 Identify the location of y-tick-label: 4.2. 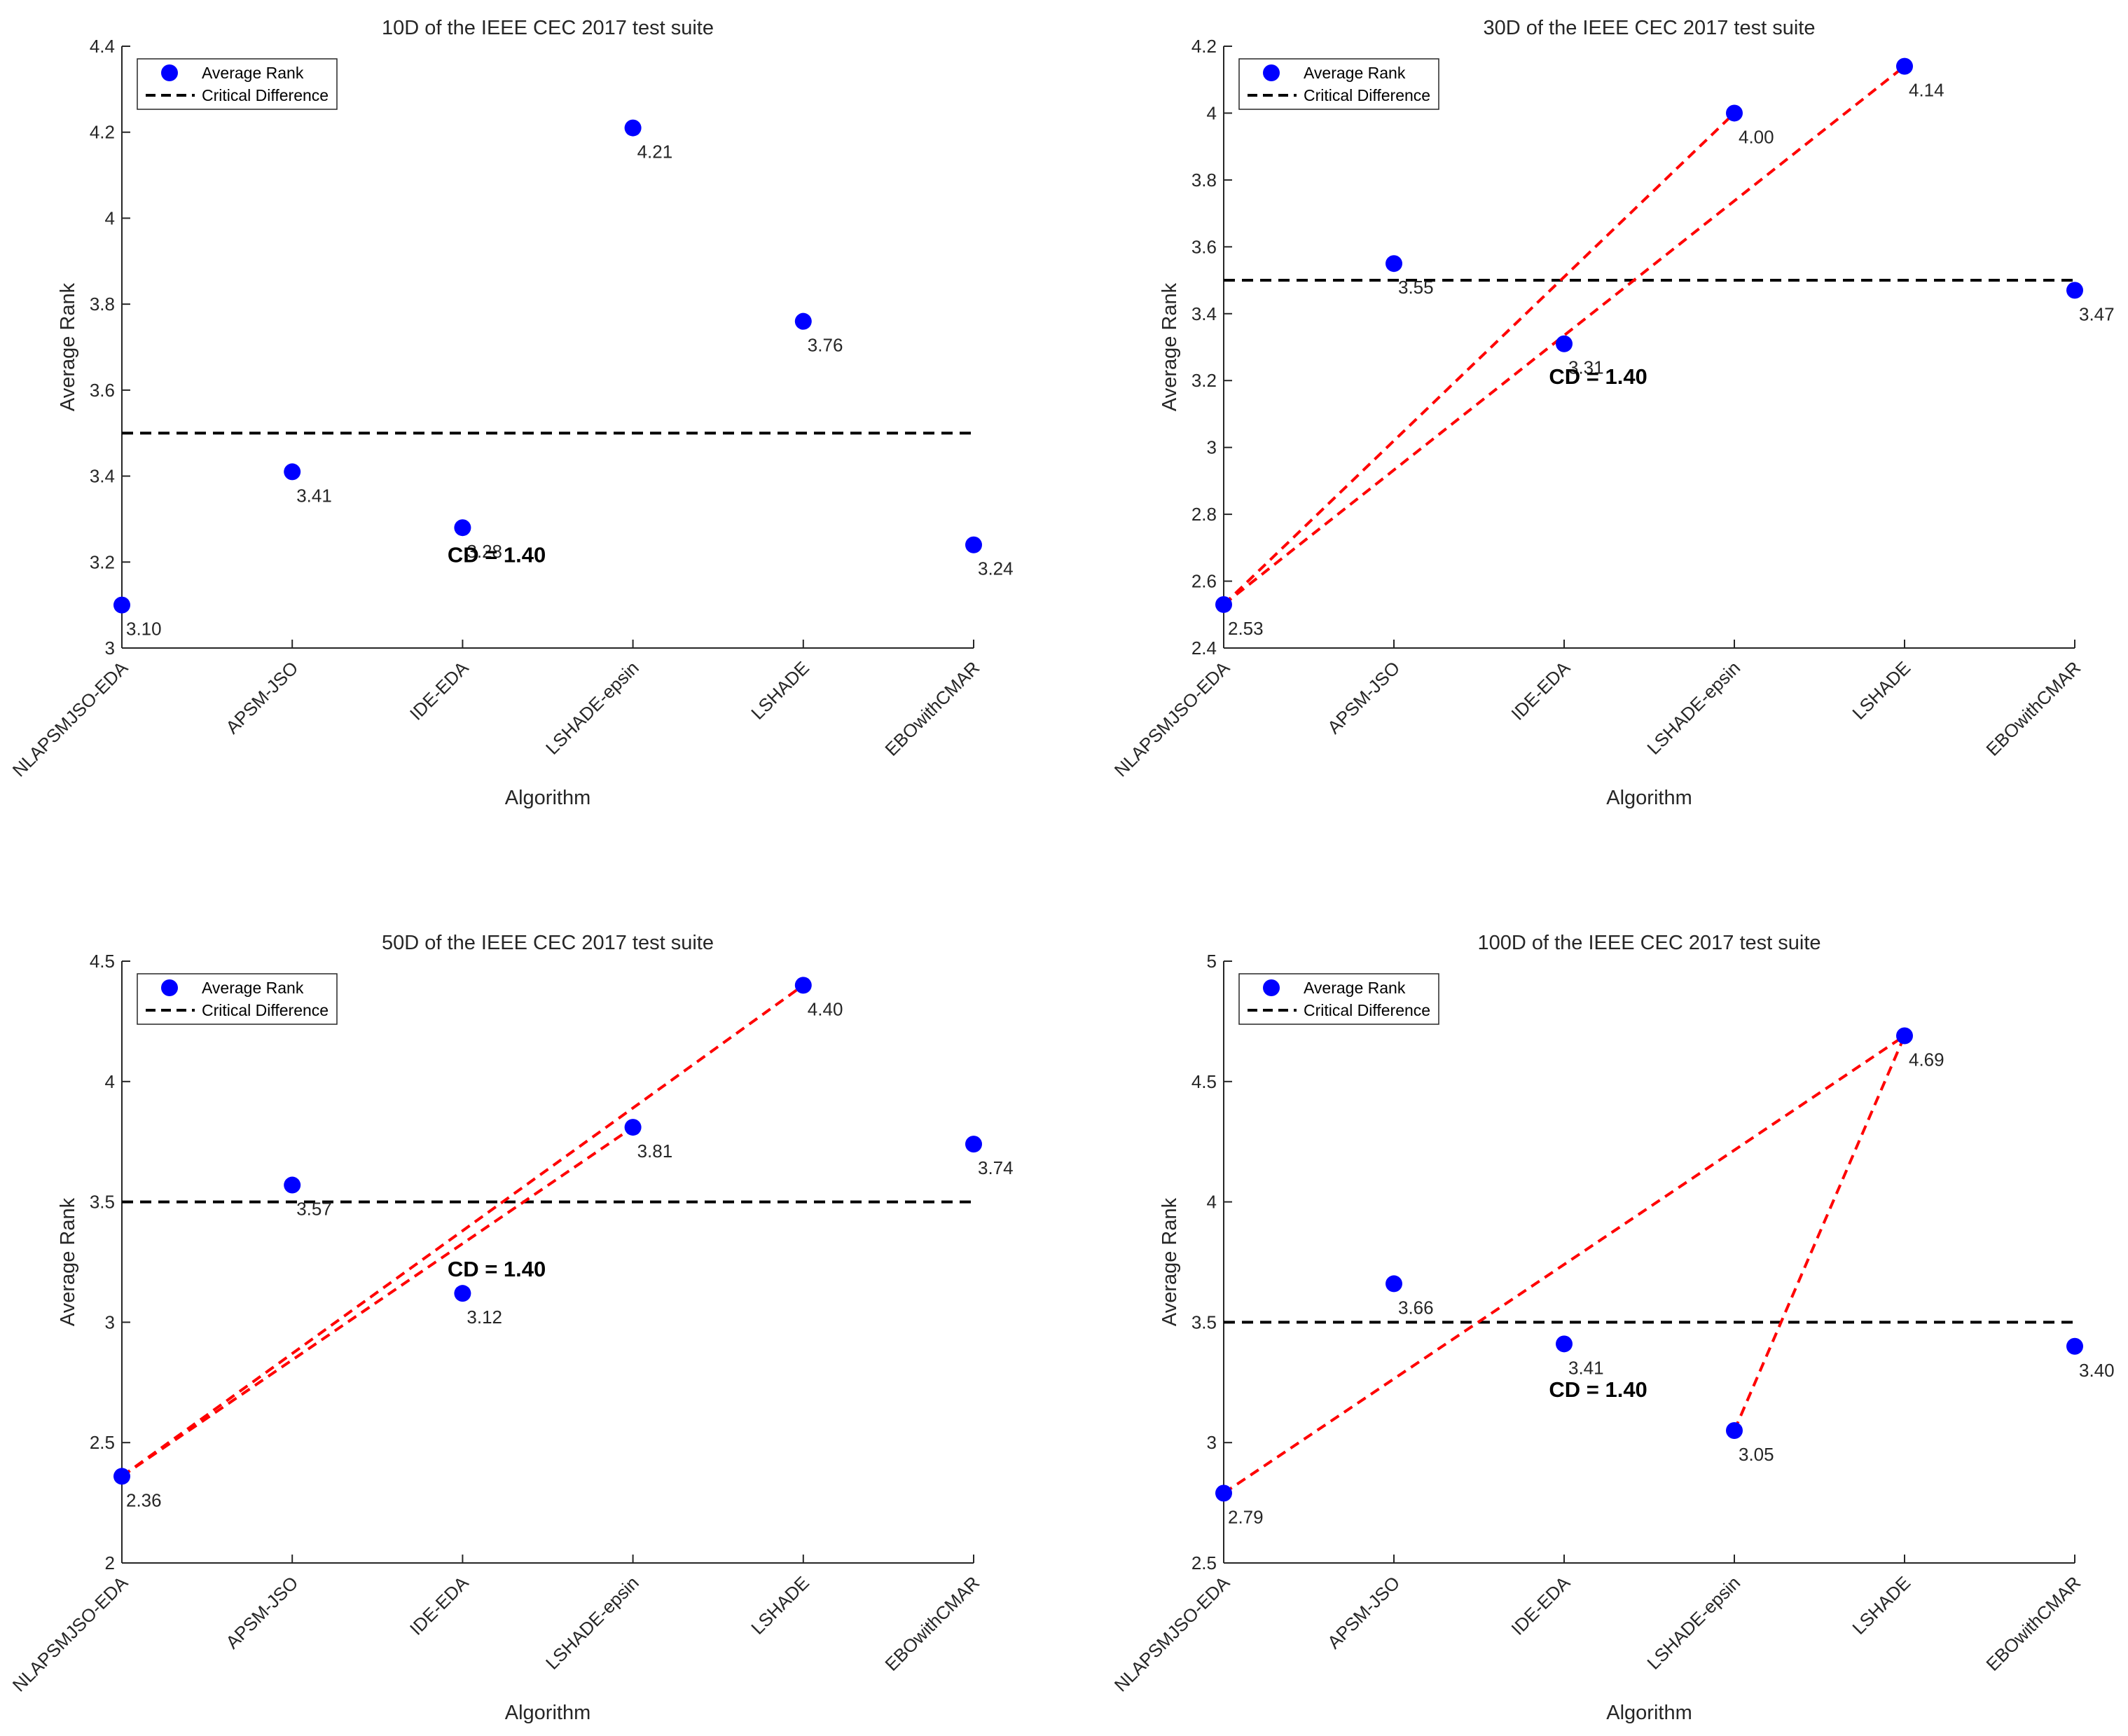
(1204, 46).